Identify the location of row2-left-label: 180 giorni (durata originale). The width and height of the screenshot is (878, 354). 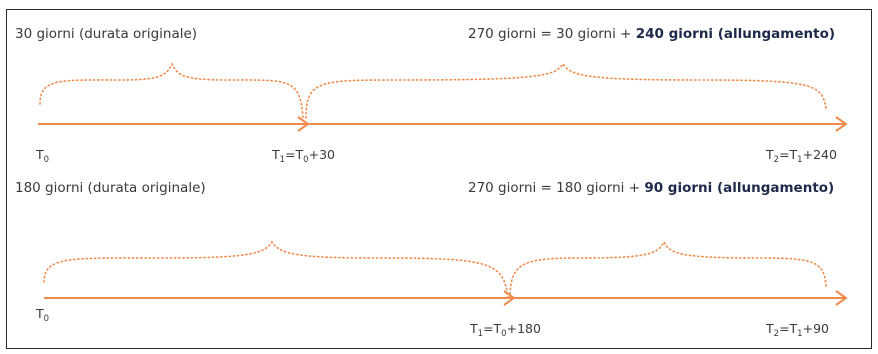
(110, 188).